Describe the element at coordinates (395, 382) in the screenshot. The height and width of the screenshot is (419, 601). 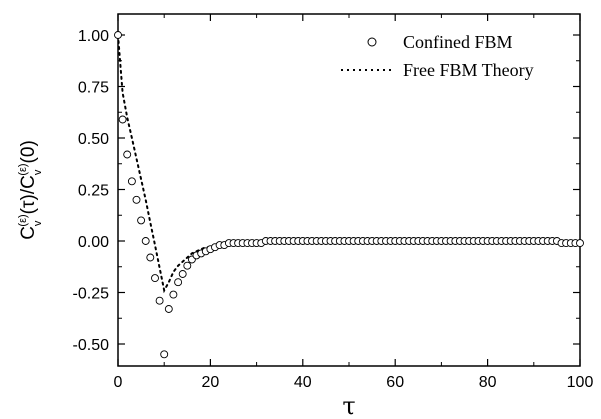
I see `x-tick-label: 60` at that location.